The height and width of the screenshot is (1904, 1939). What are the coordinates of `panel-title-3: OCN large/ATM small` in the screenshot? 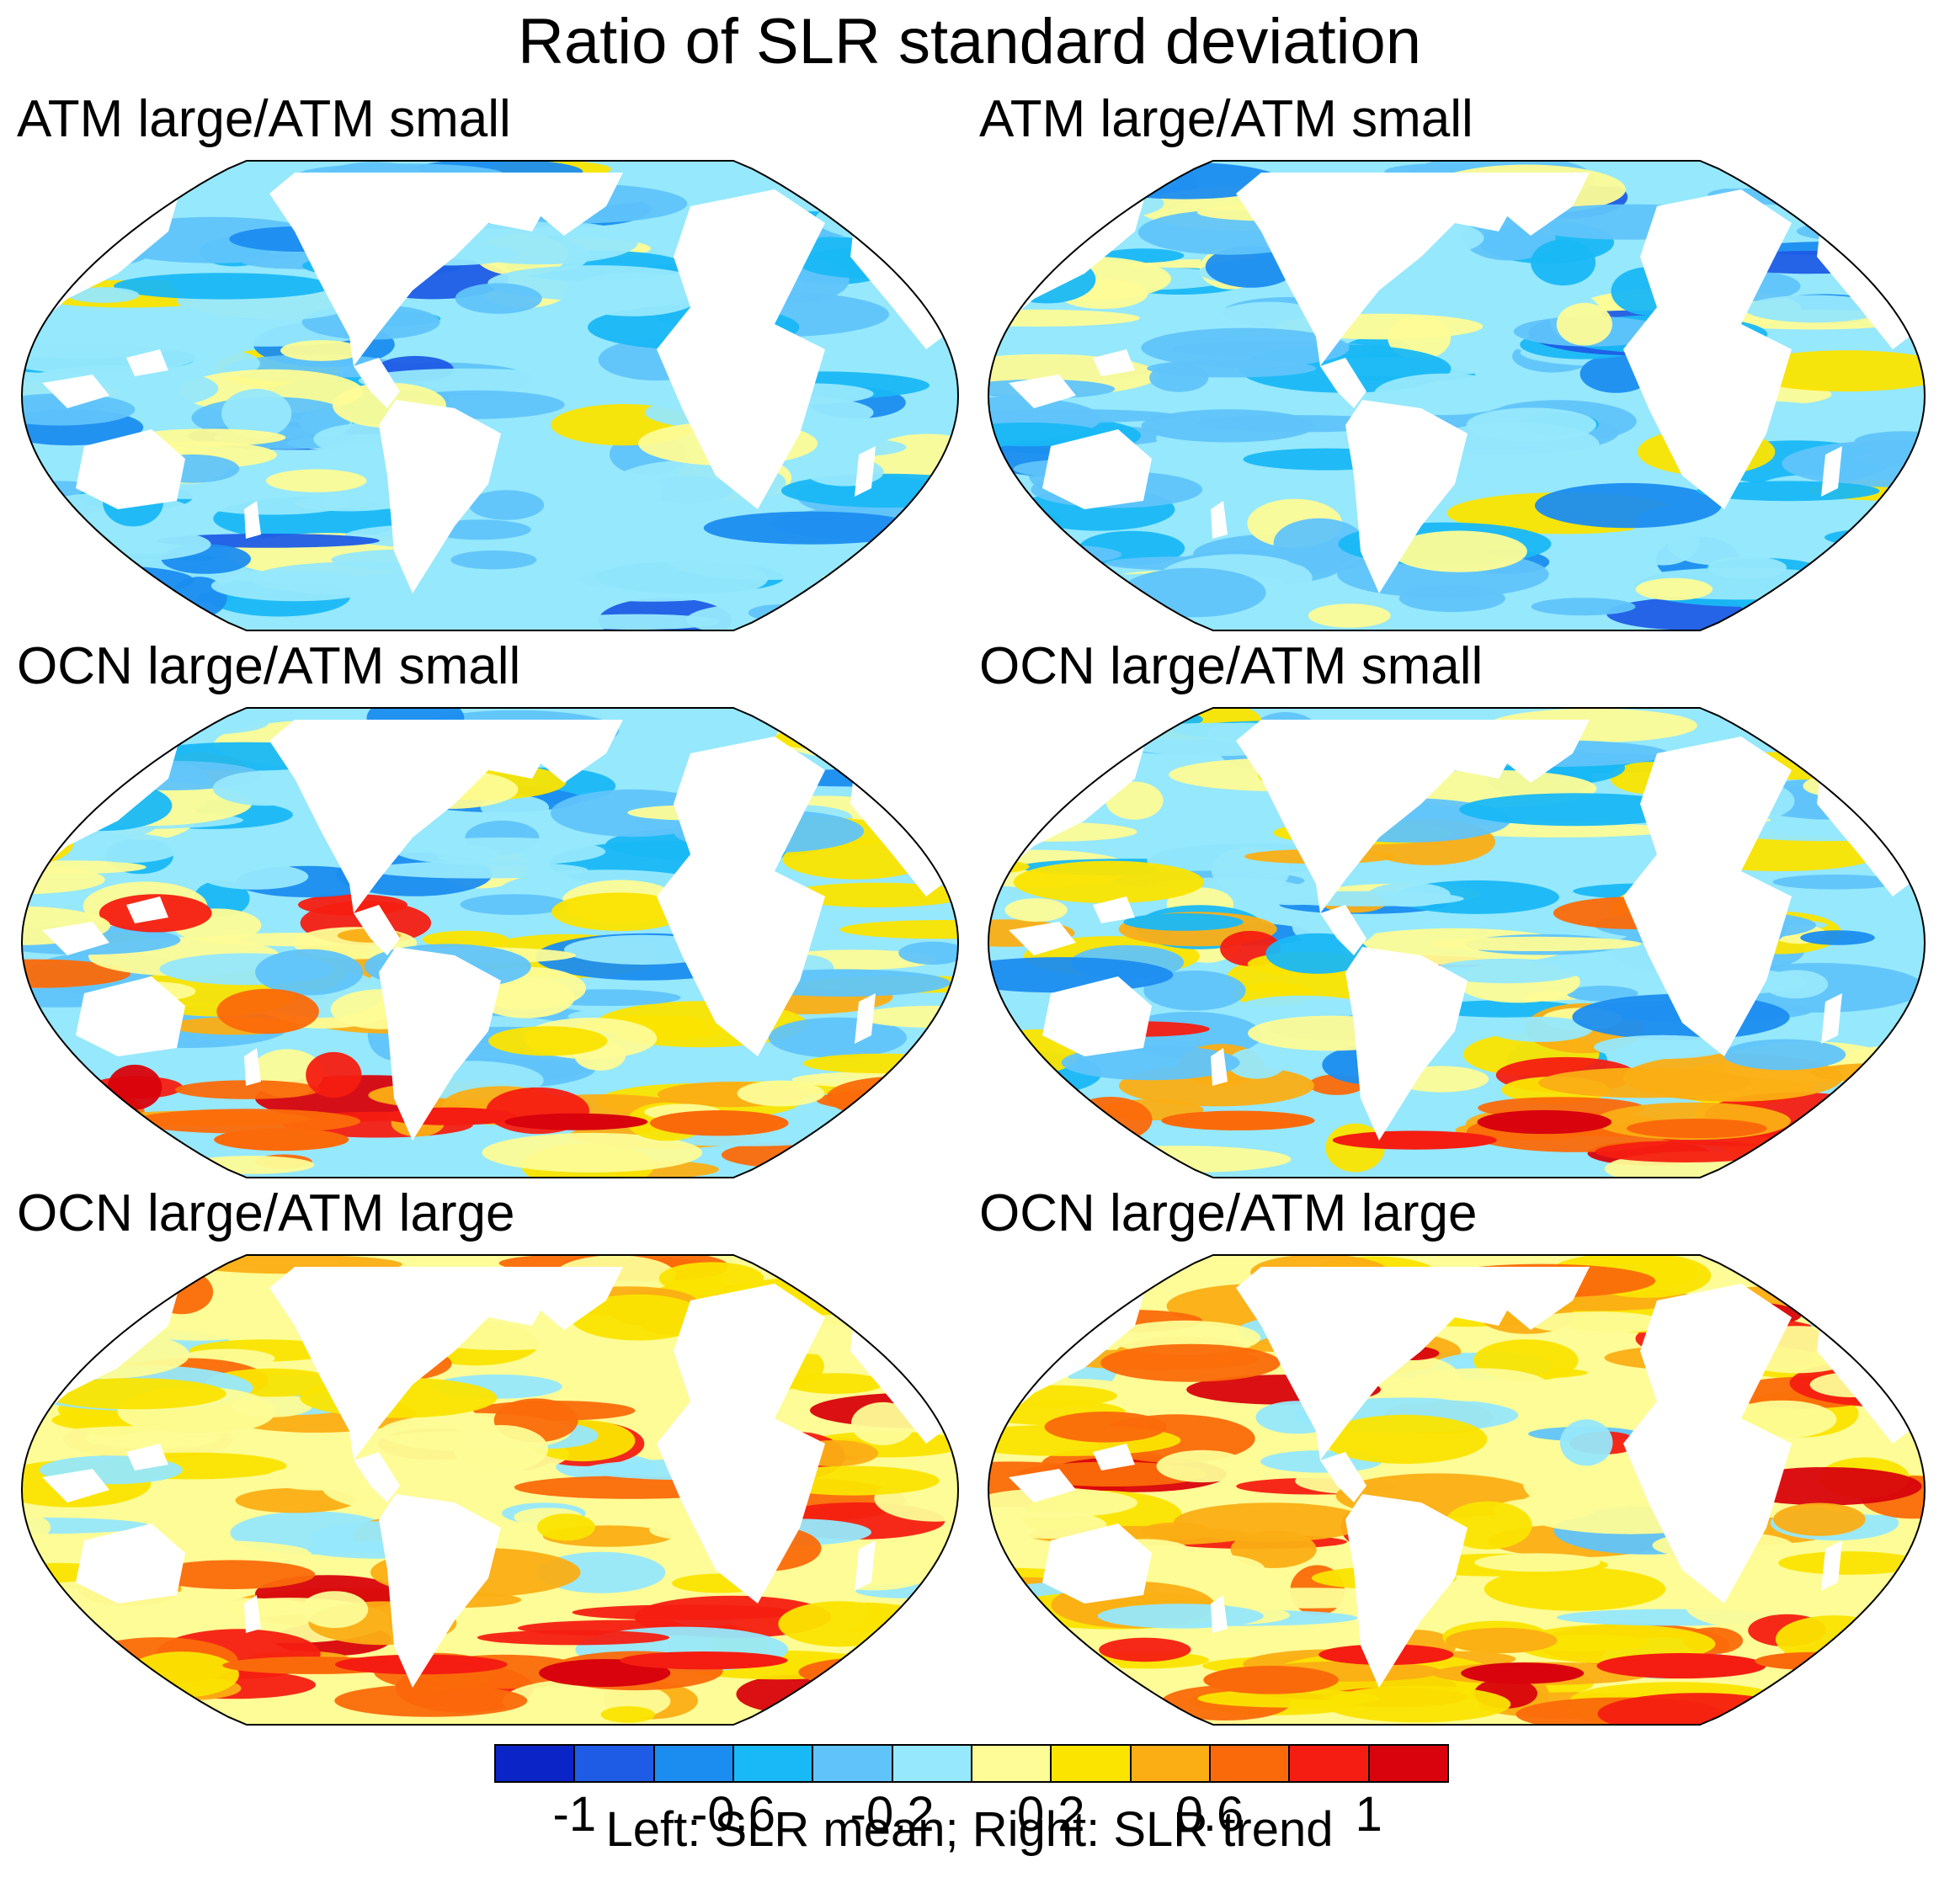 It's located at (269, 666).